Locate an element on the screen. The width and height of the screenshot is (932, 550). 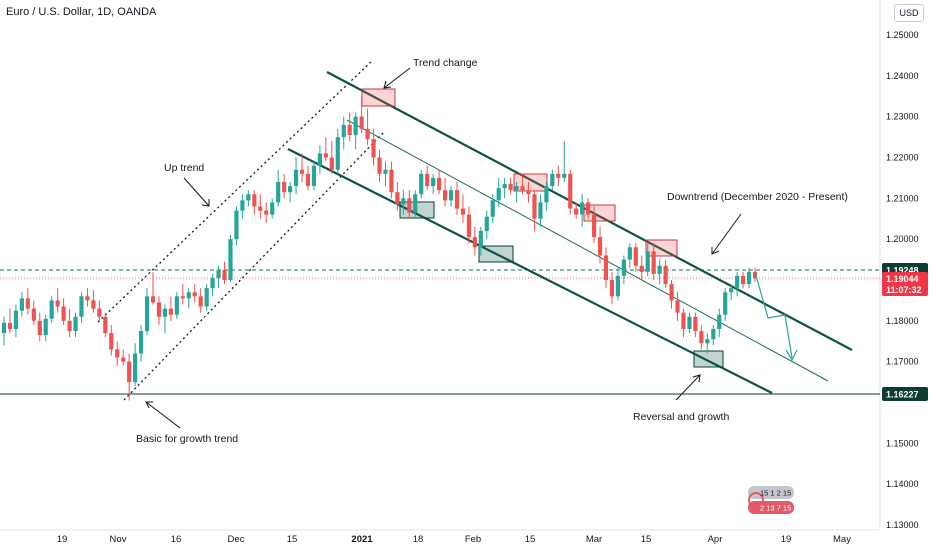
logo-line-1: 15 1 2 15 is located at coordinates (775, 493).